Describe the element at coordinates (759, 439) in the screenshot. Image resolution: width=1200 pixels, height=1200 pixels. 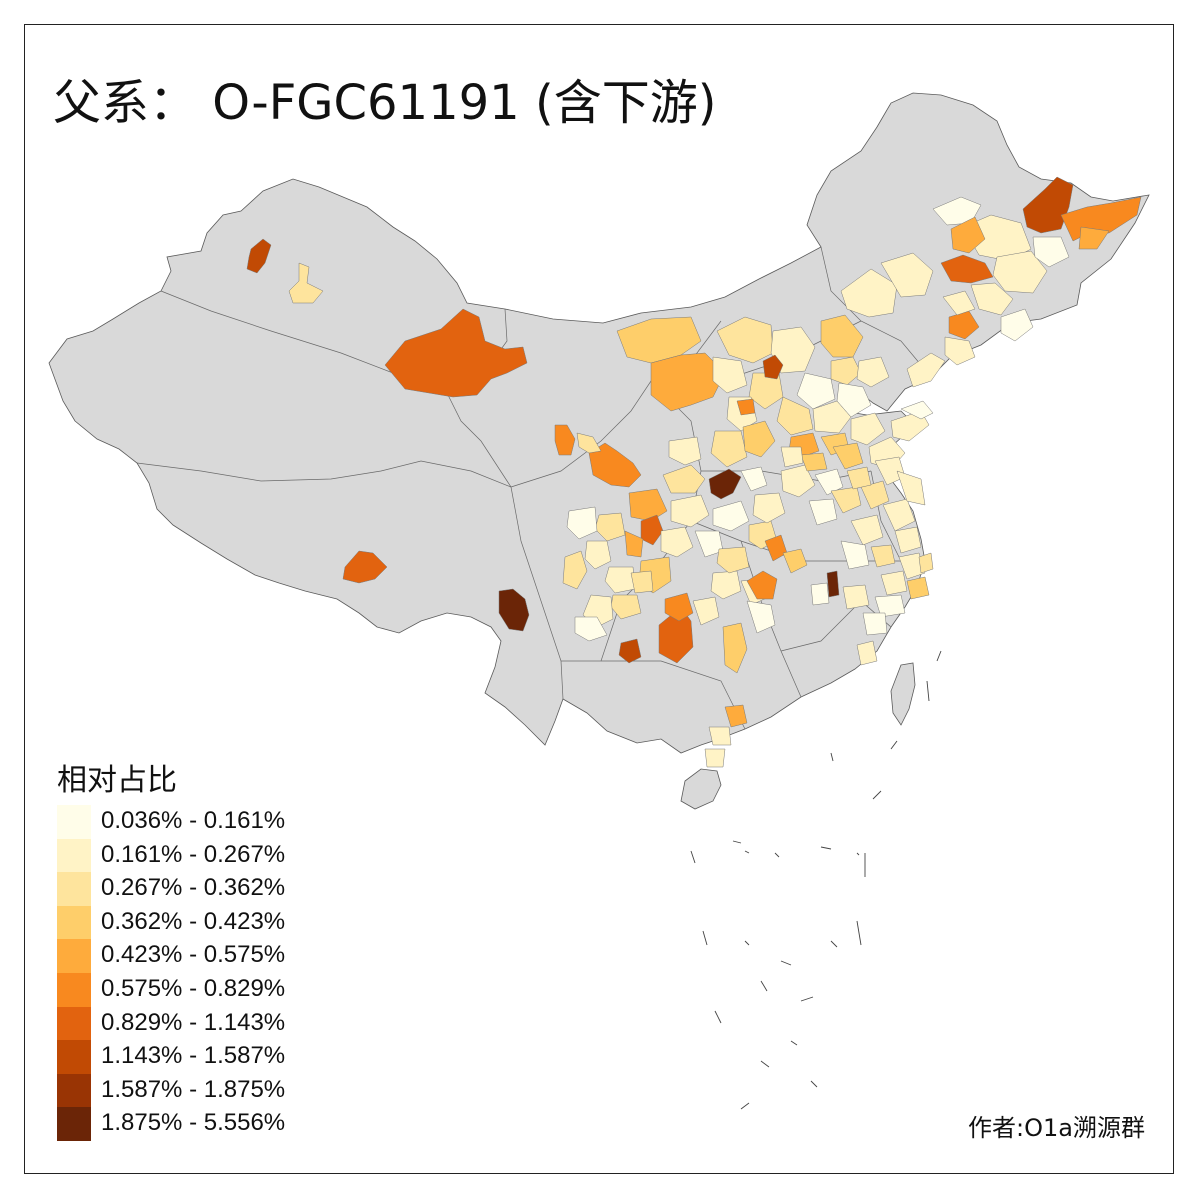
I see `region-jinzhong` at that location.